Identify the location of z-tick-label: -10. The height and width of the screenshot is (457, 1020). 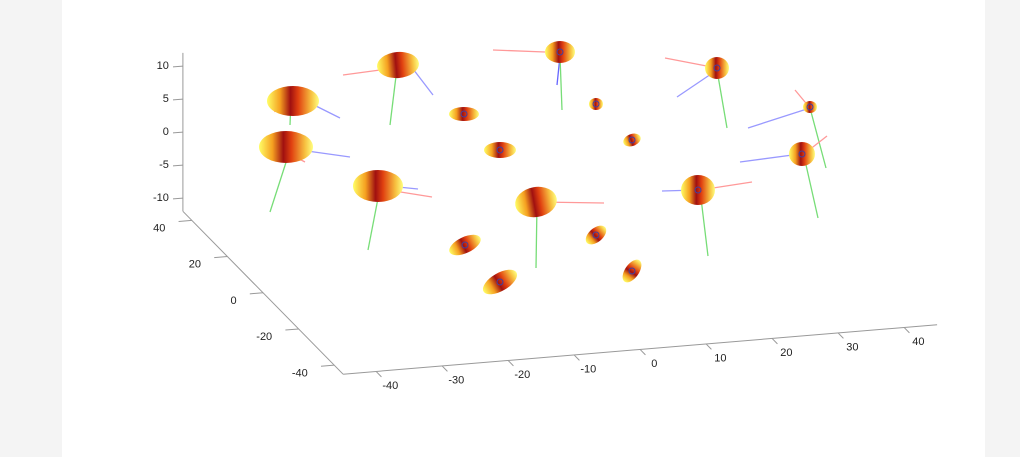
(161, 198).